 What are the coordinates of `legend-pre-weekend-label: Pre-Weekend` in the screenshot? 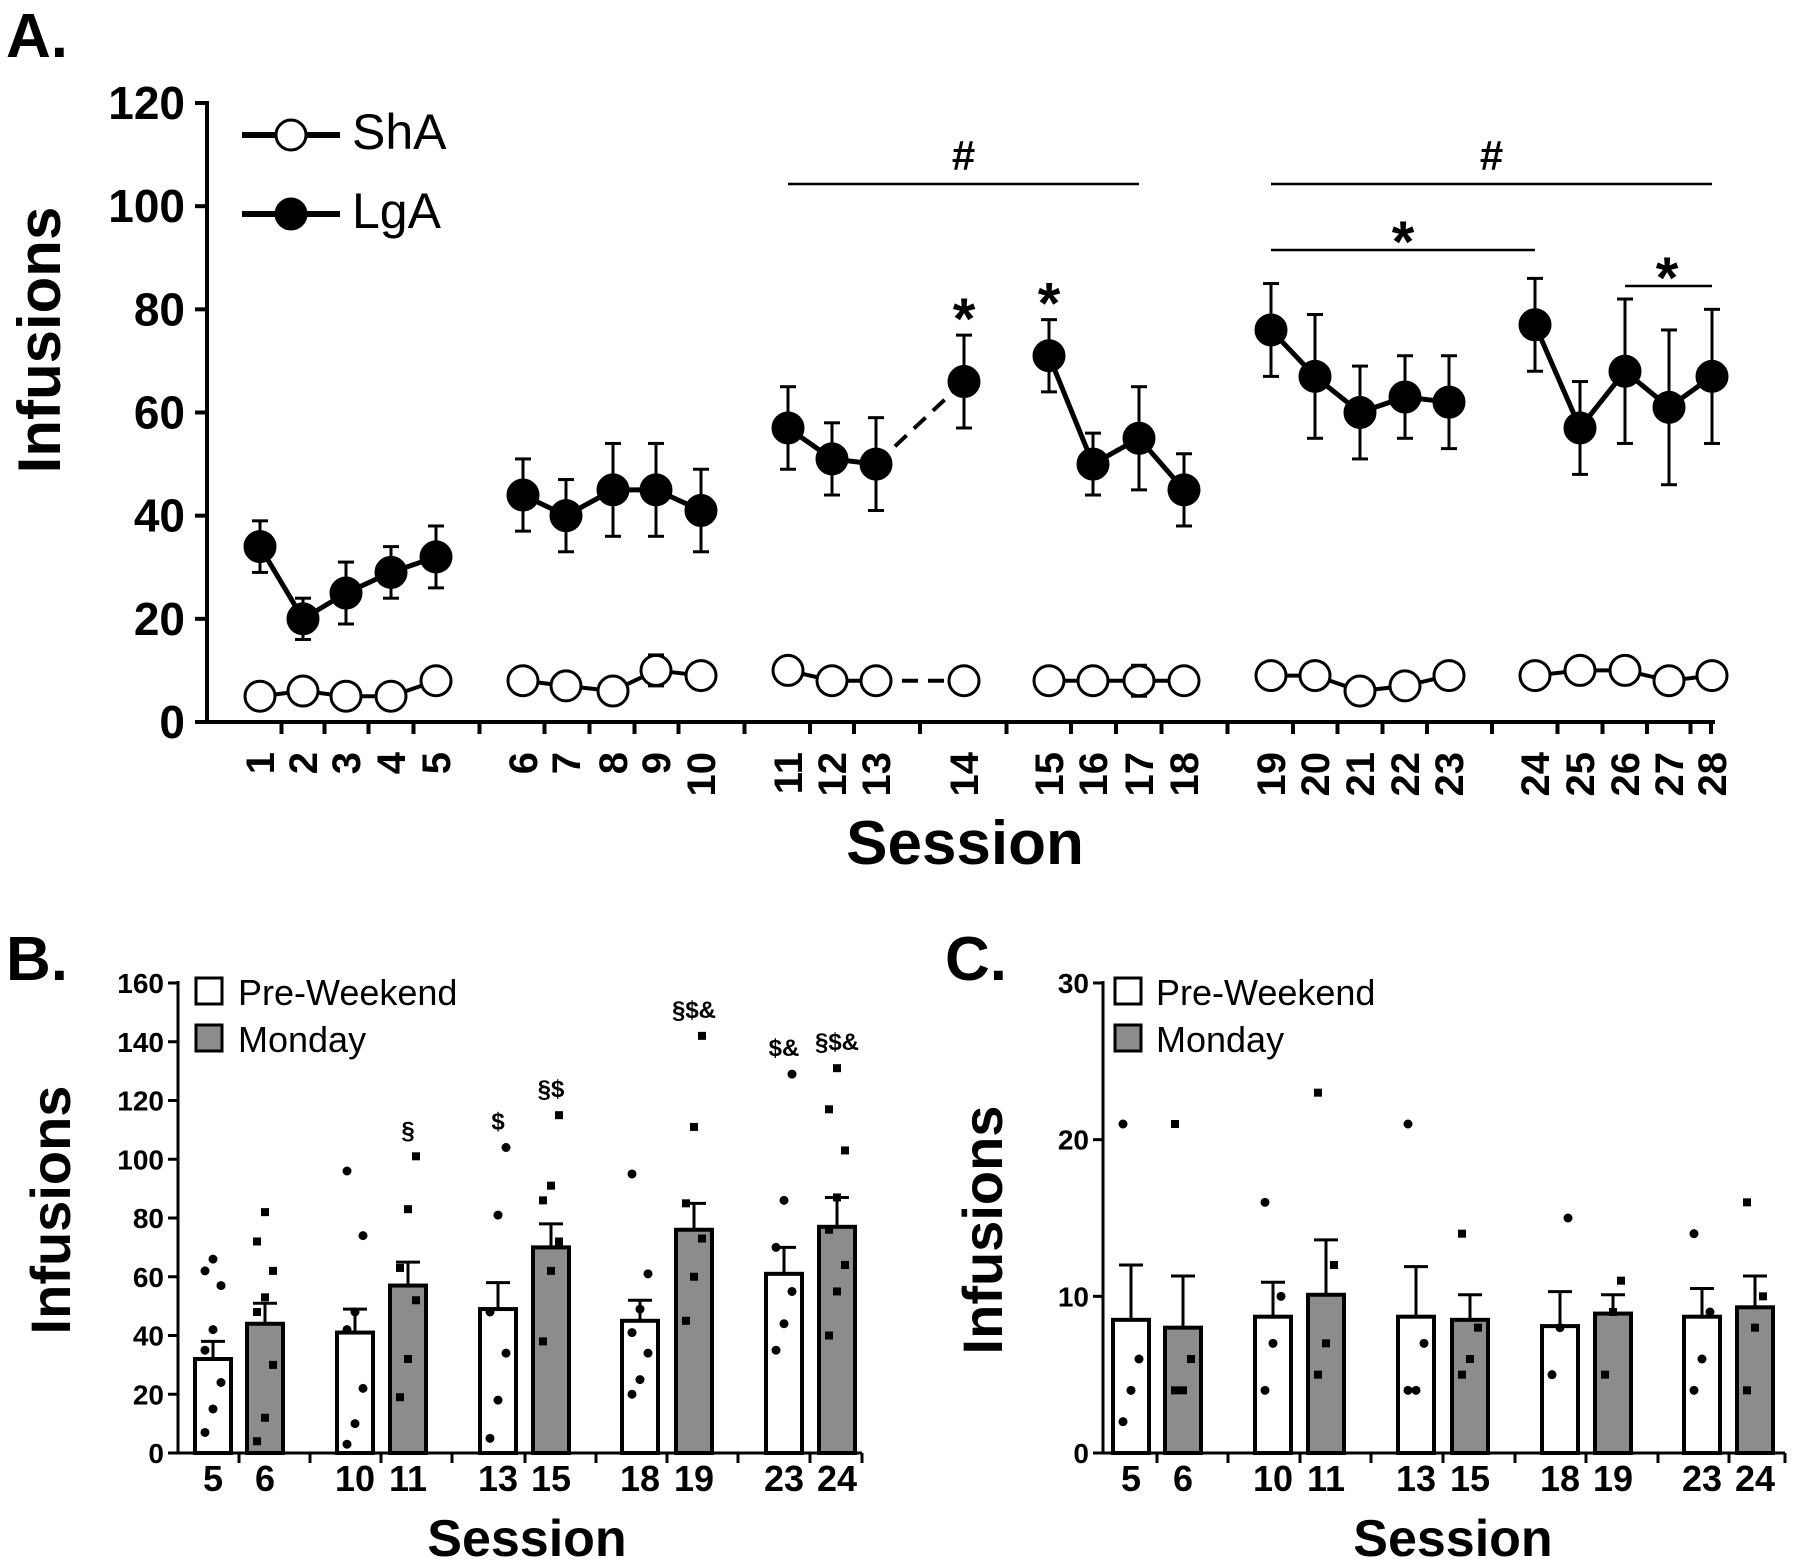 It's located at (1265, 992).